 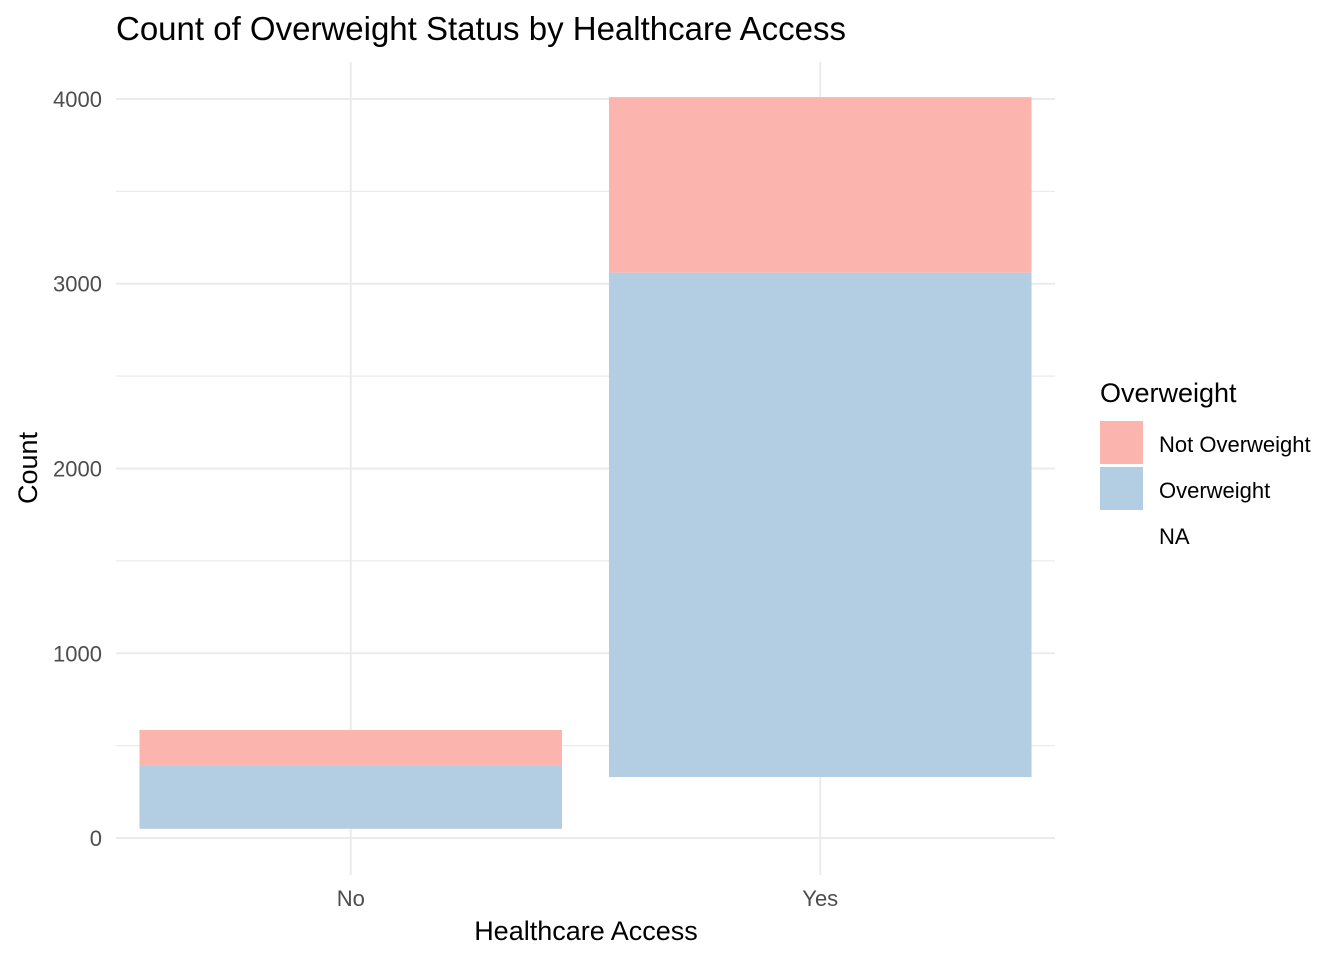 I want to click on bar-no-not-overweight, so click(x=351, y=747).